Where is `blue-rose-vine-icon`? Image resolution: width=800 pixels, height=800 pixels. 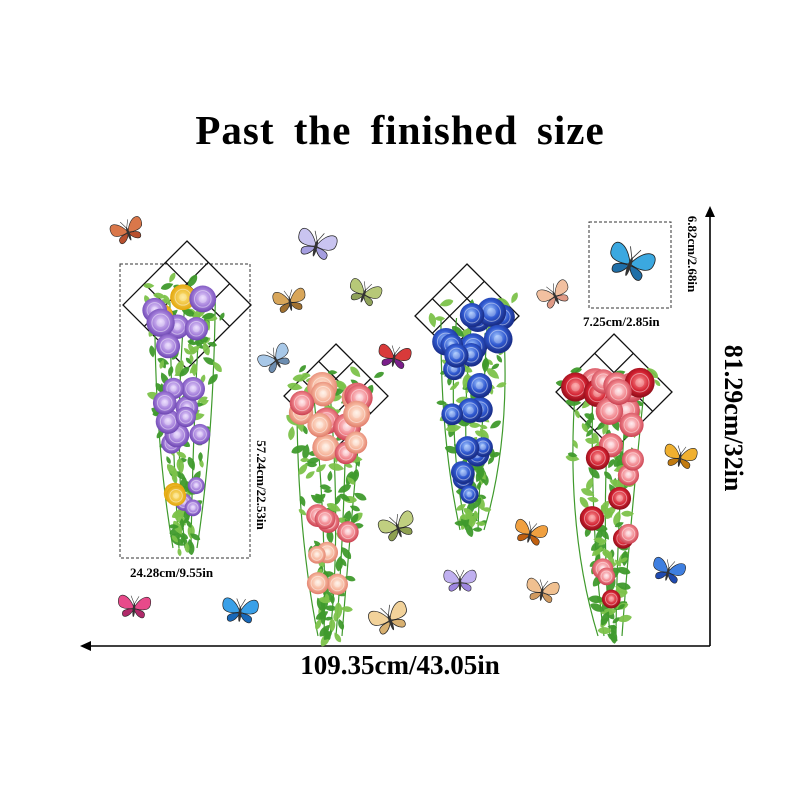
blue-rose-vine-icon is located at coordinates (473, 415).